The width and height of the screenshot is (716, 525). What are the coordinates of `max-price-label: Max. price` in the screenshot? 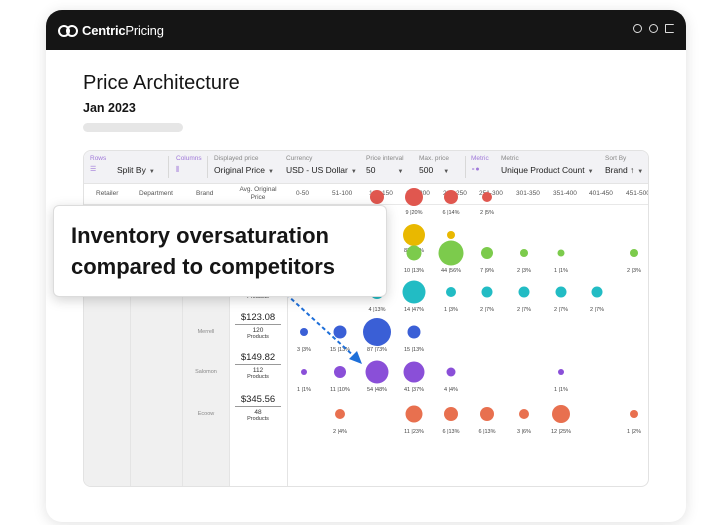 It's located at (434, 158).